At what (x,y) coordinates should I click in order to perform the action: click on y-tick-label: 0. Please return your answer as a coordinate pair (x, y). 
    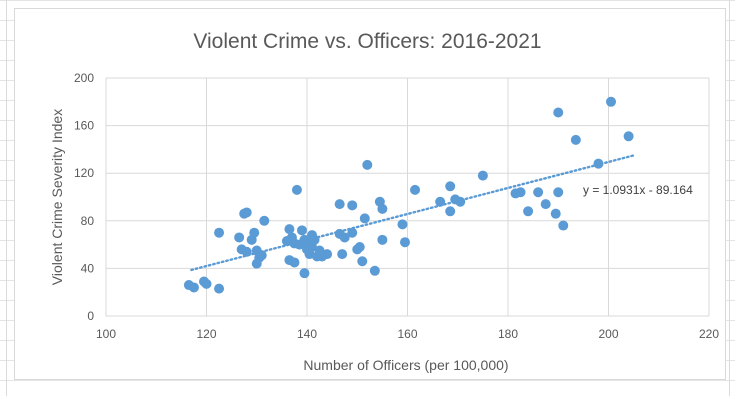
    Looking at the image, I should click on (90, 316).